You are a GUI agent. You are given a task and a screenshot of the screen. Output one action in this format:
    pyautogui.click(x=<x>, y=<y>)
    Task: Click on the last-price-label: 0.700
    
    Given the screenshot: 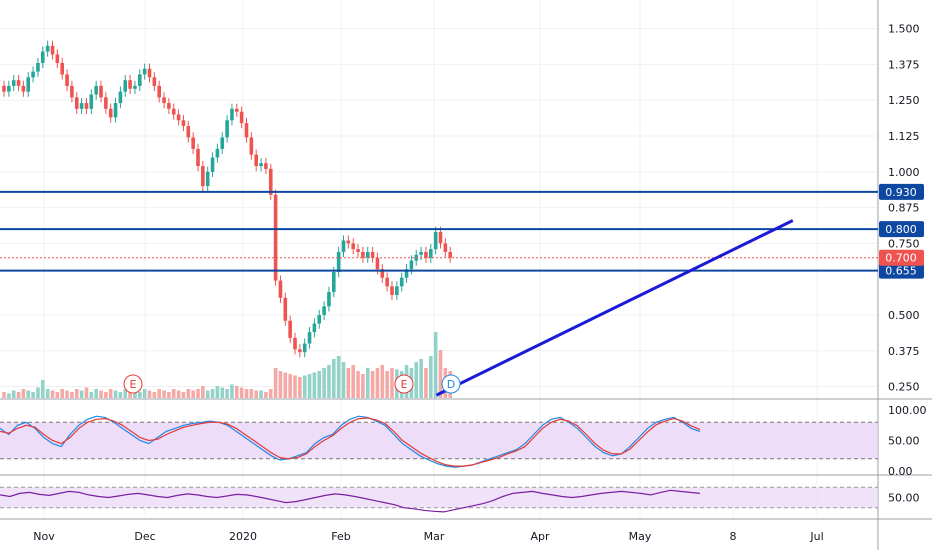 What is the action you would take?
    pyautogui.click(x=901, y=258)
    